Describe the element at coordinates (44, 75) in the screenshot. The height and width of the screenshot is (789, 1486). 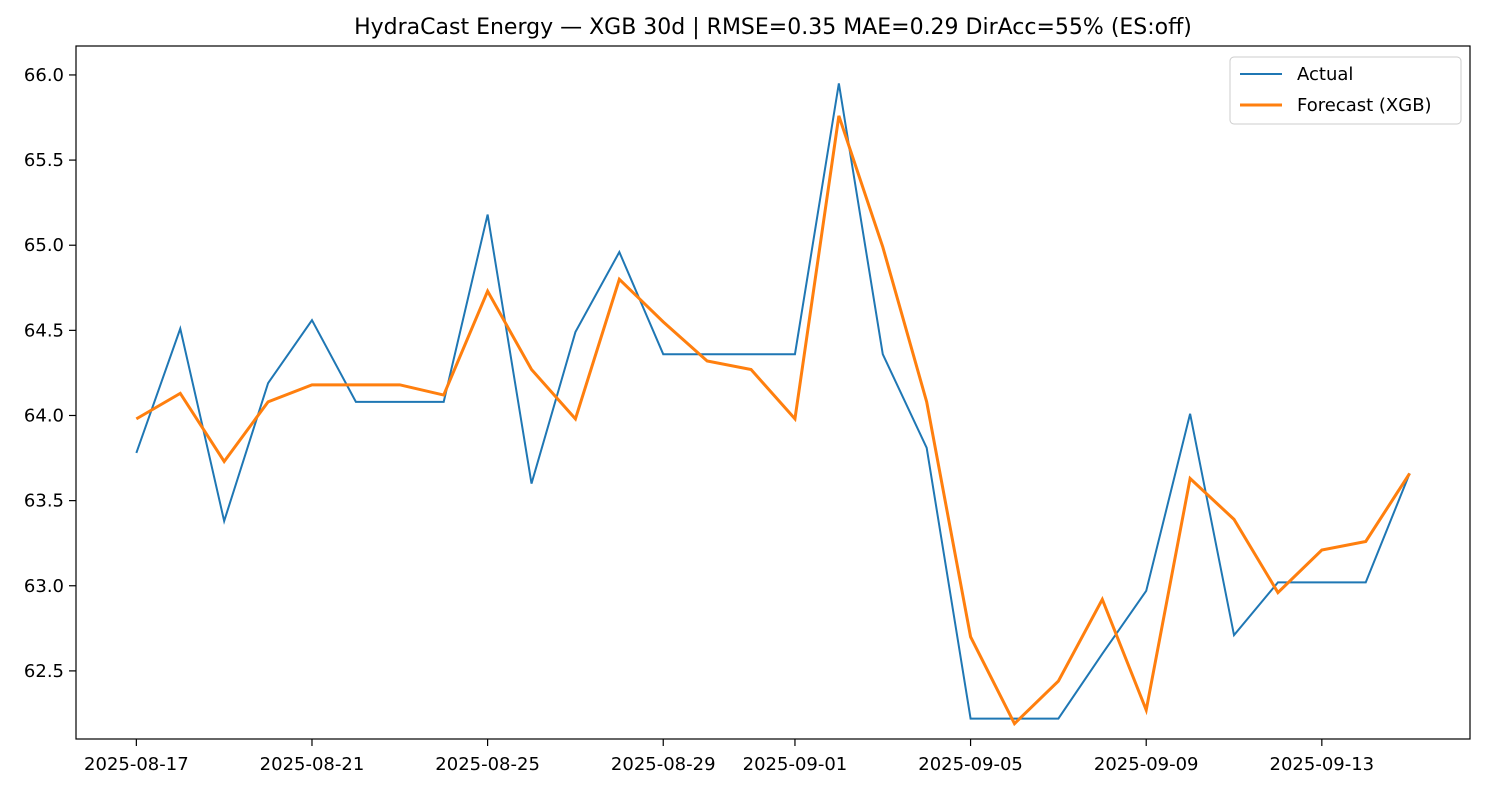
I see `y-tick-label: 66.0` at that location.